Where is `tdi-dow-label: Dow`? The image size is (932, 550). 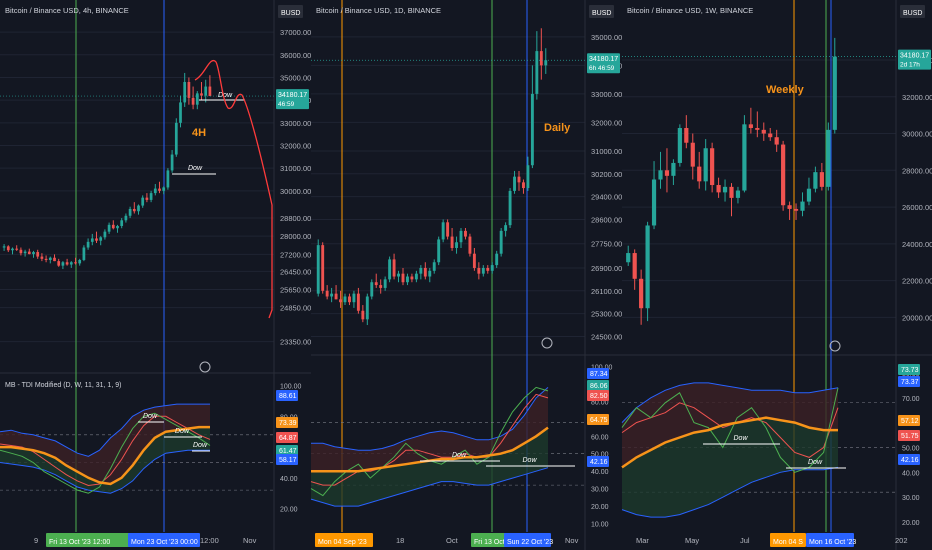 tdi-dow-label: Dow is located at coordinates (182, 431).